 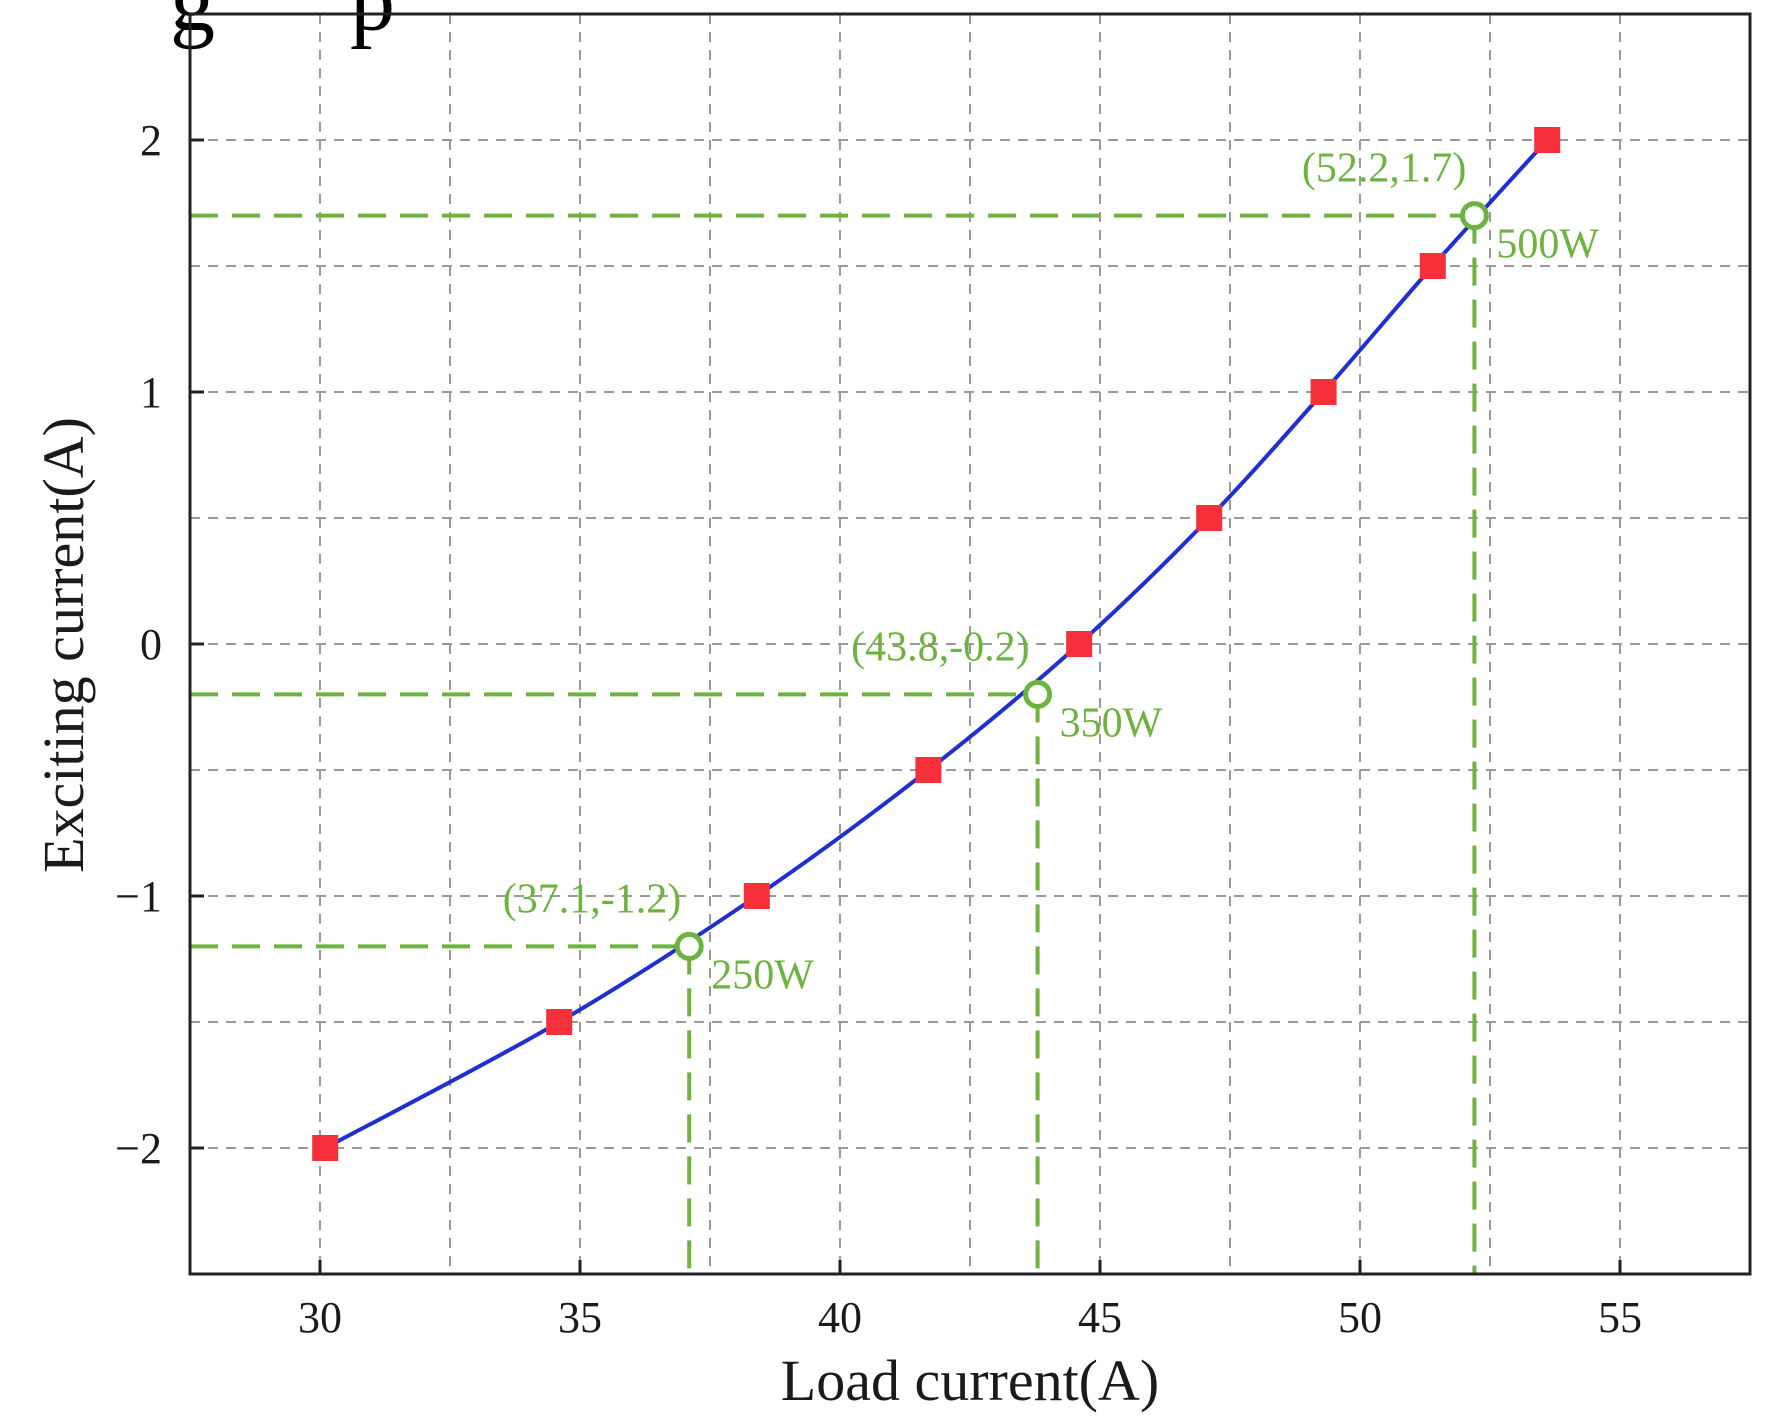 What do you see at coordinates (1360, 1317) in the screenshot?
I see `x-tick-label: 50` at bounding box center [1360, 1317].